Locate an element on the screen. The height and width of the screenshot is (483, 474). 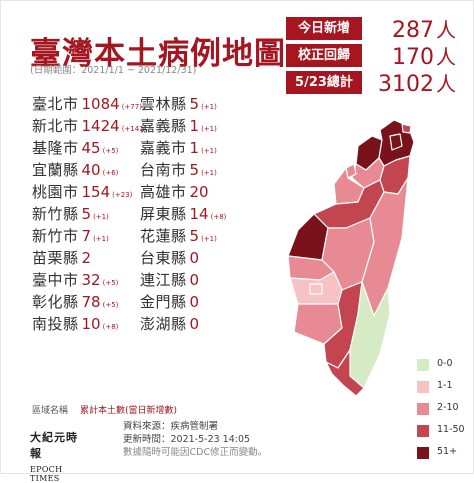
stat-value: 3102 人 is located at coordinates (417, 84).